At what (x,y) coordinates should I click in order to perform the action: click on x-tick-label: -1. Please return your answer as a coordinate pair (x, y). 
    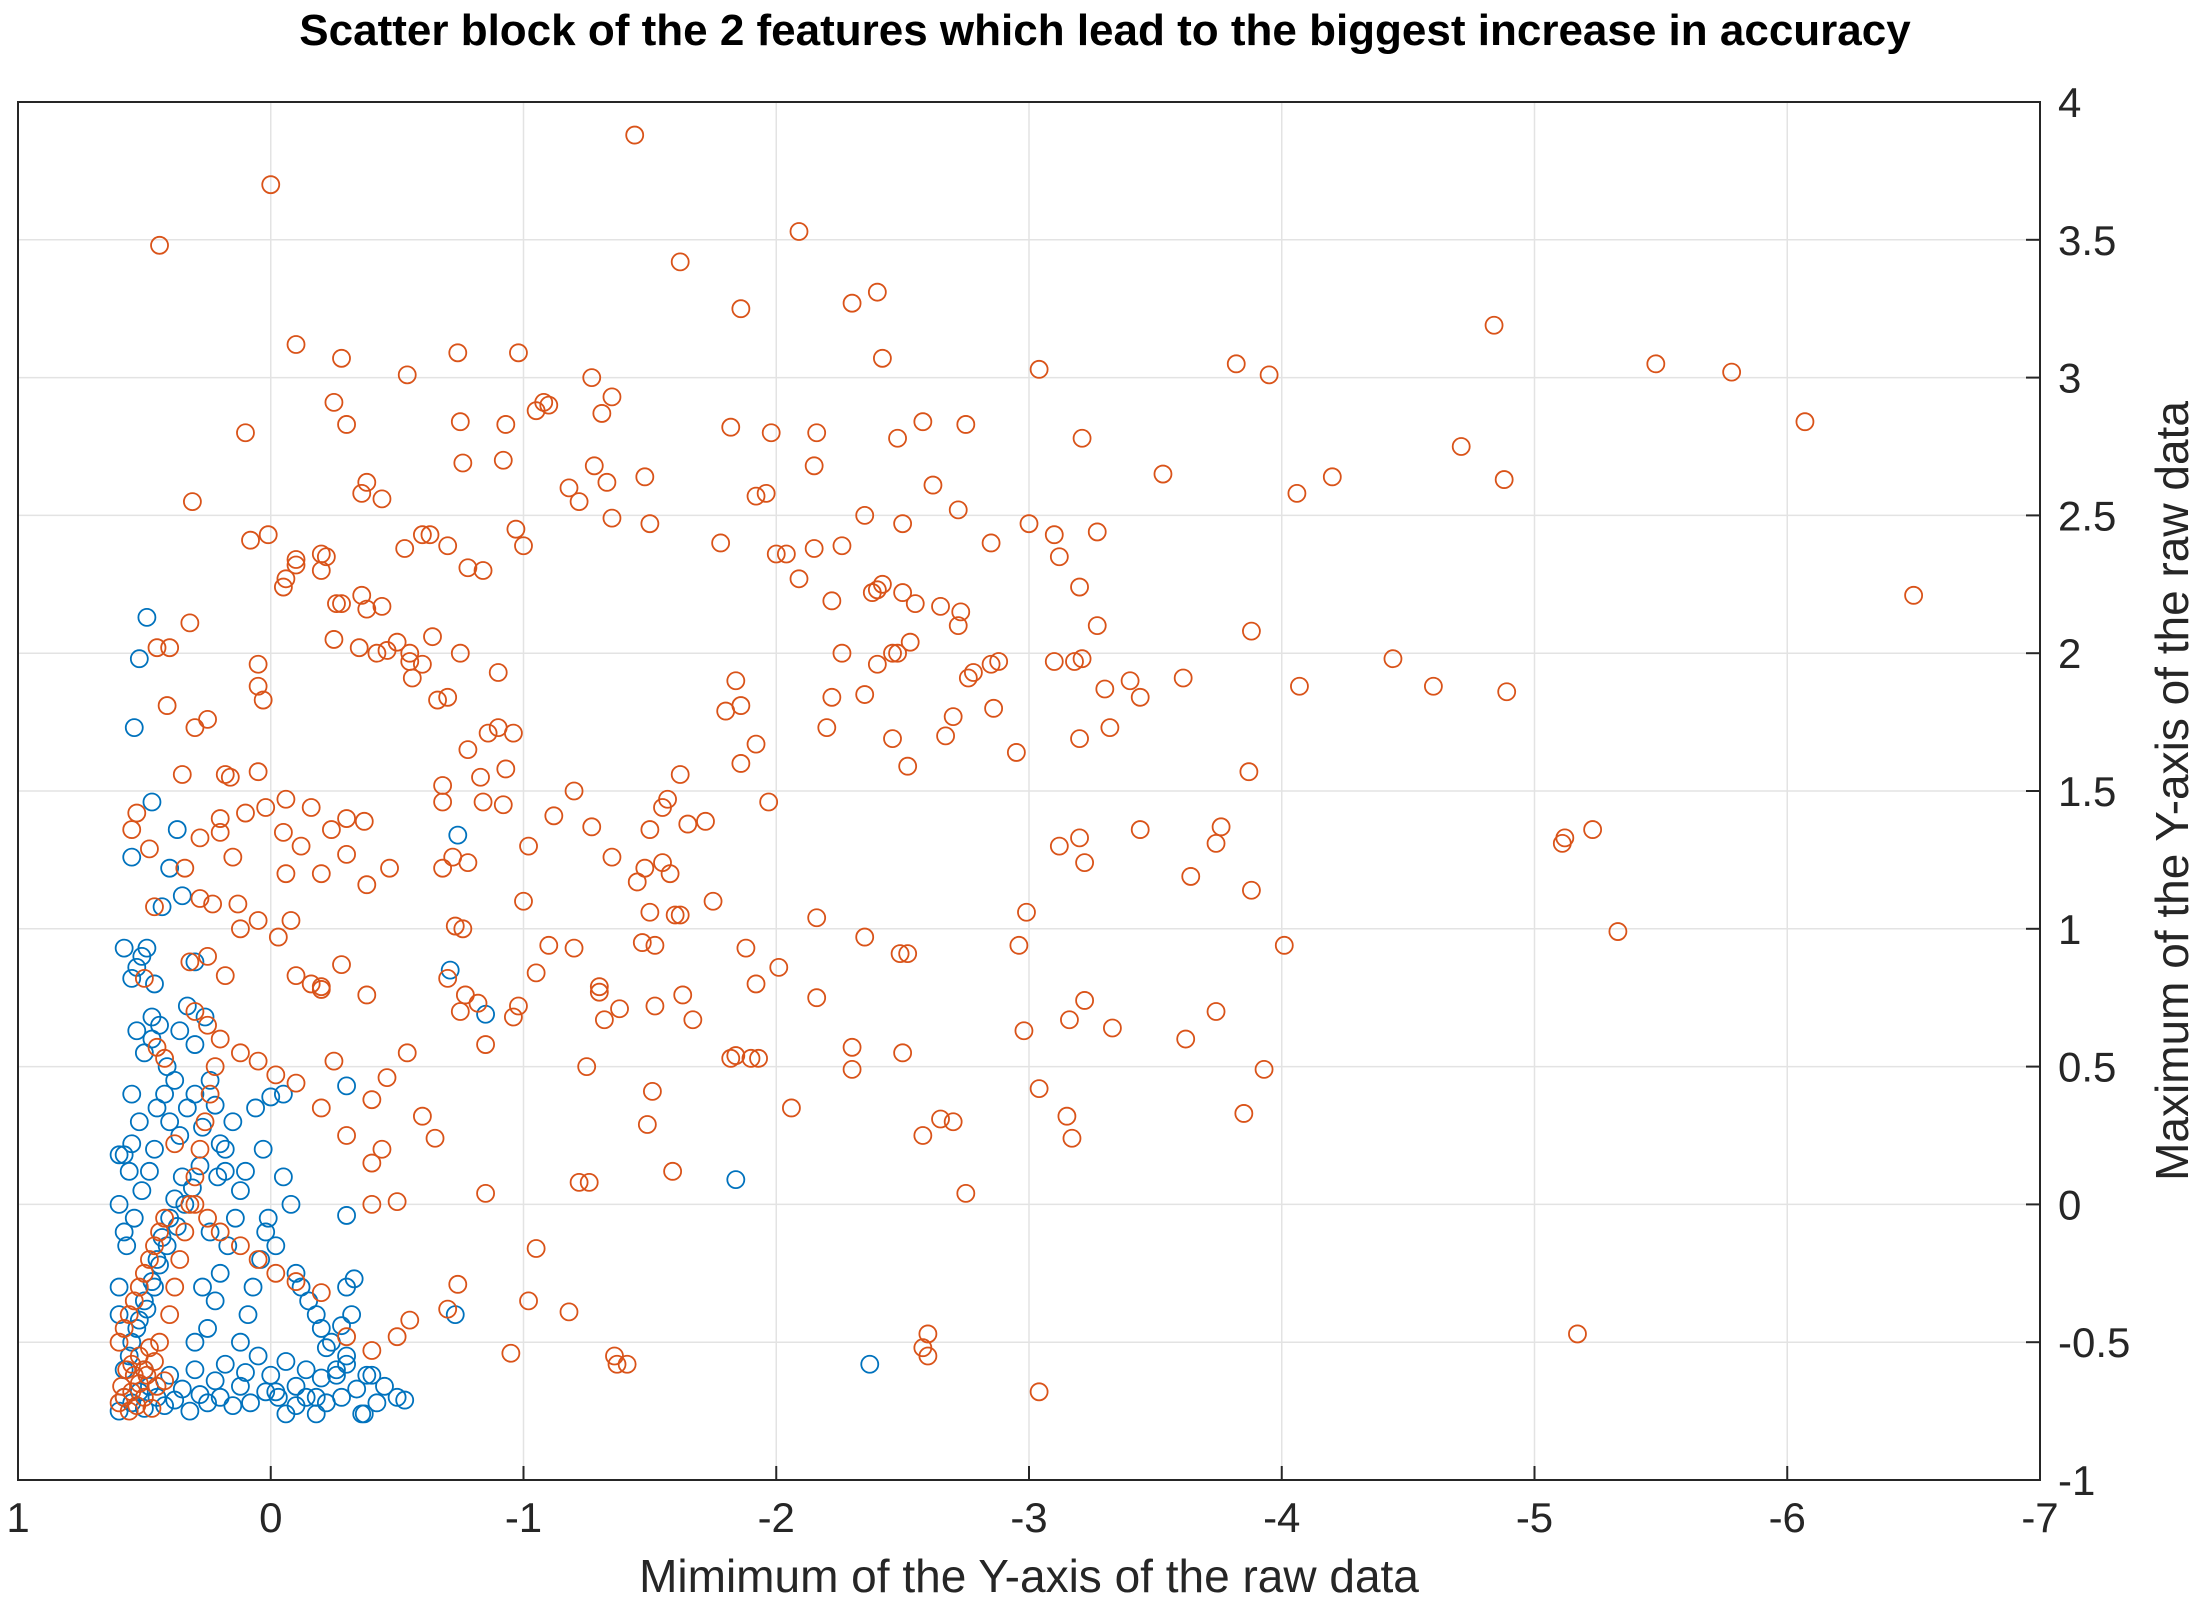
    Looking at the image, I should click on (523, 1517).